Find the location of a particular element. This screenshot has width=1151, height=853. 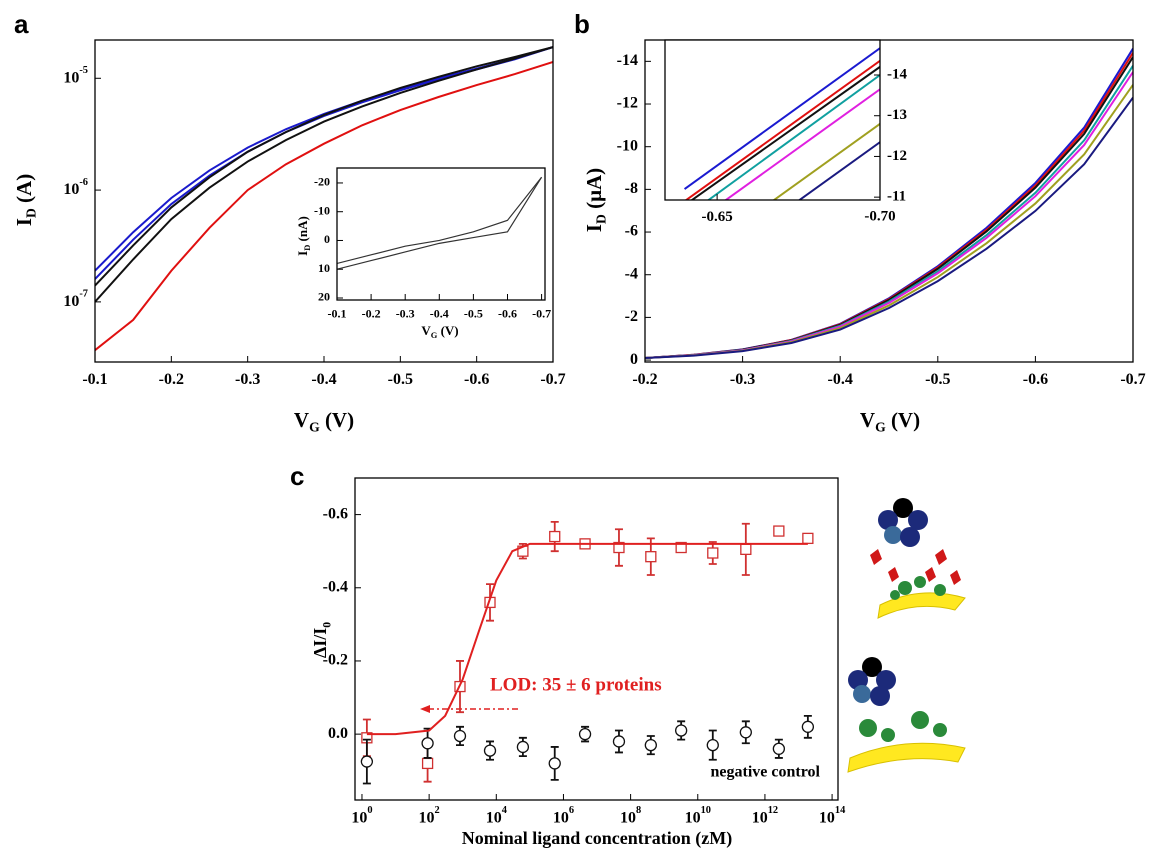

tick-label-exponent: -5 is located at coordinates (83, 70).